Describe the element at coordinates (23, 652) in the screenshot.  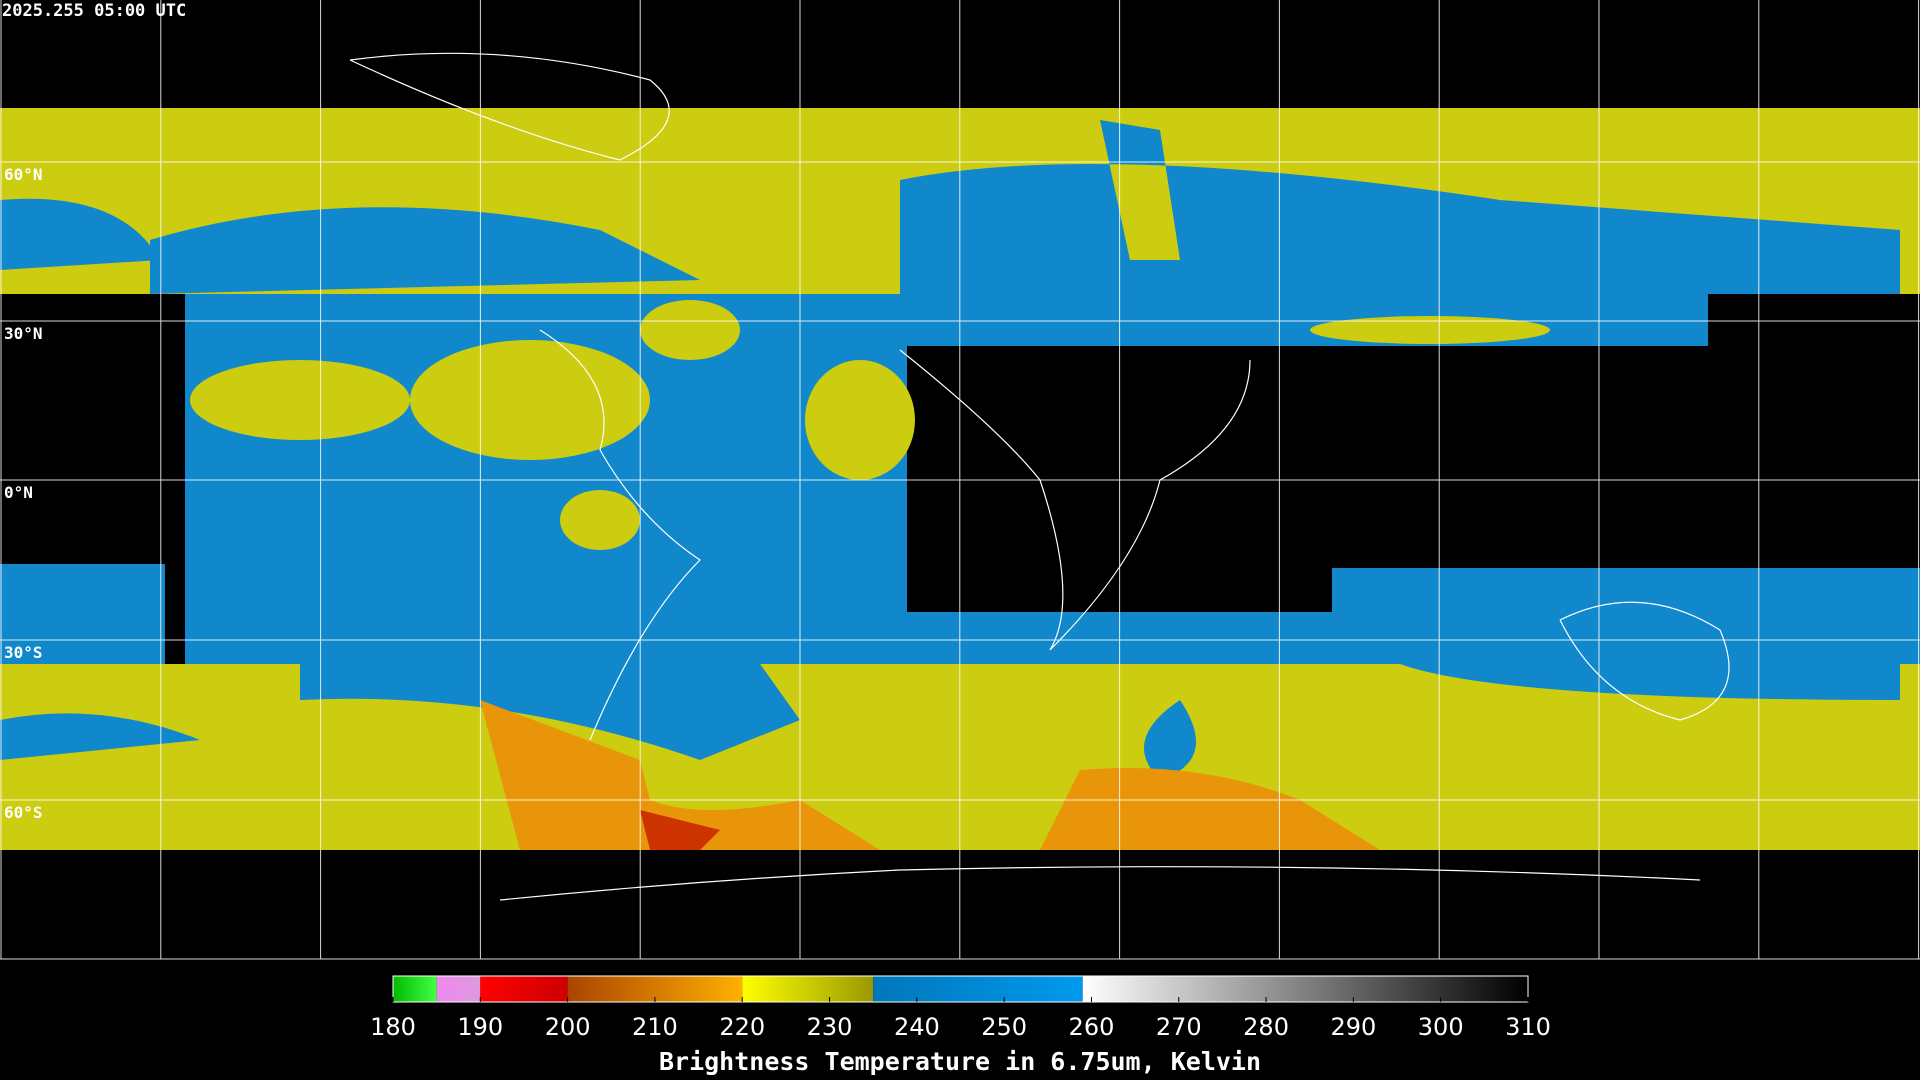
I see `lat-label: 30°S` at that location.